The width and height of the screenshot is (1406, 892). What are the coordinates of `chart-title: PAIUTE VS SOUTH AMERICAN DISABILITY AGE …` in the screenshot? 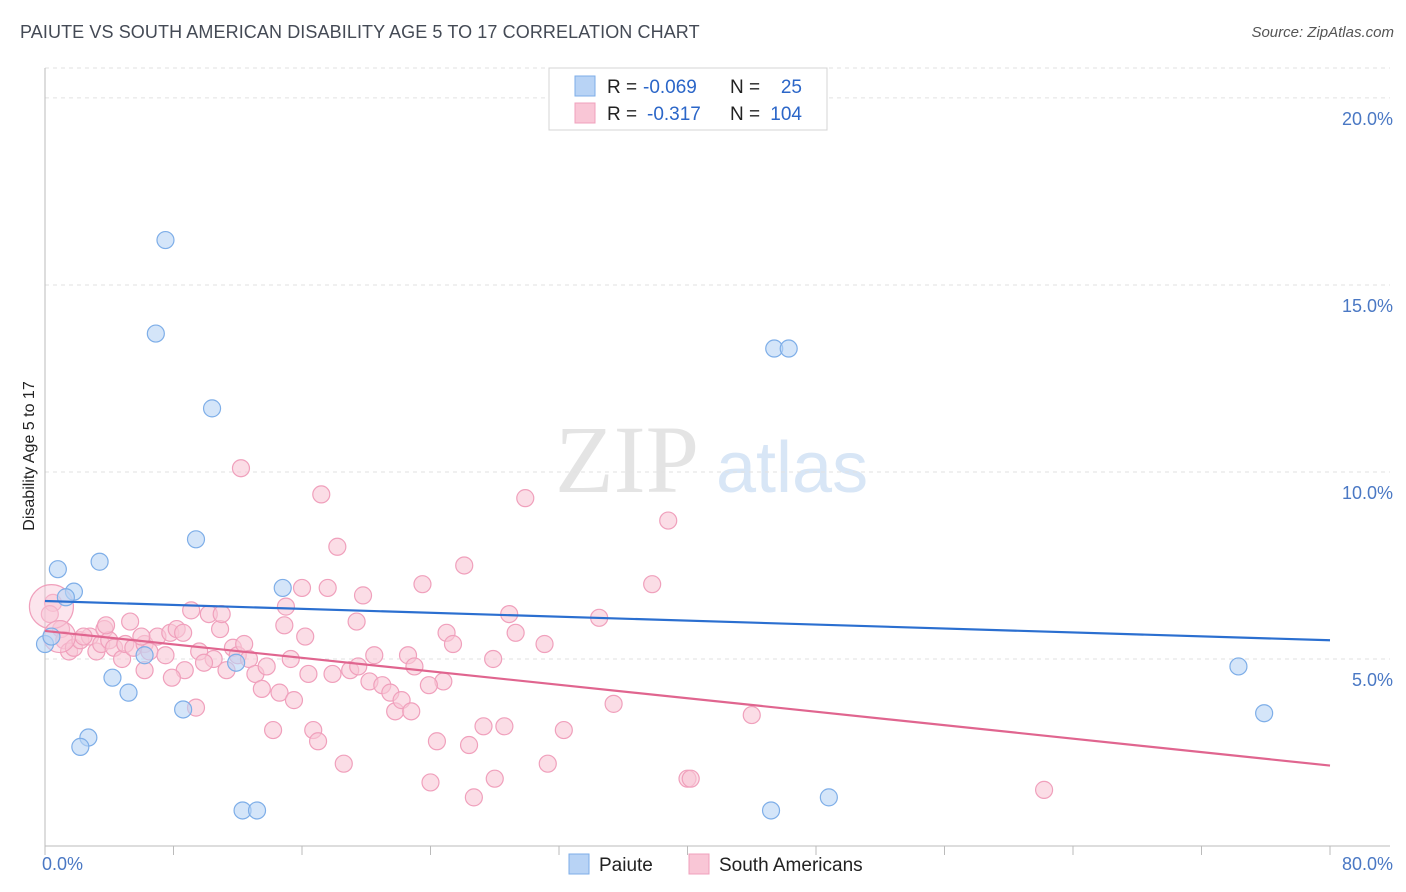 It's located at (360, 32).